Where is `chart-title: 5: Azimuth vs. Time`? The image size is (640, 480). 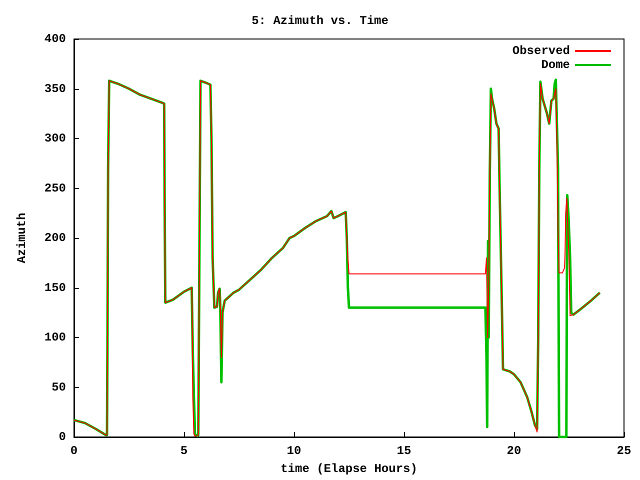 chart-title: 5: Azimuth vs. Time is located at coordinates (320, 21).